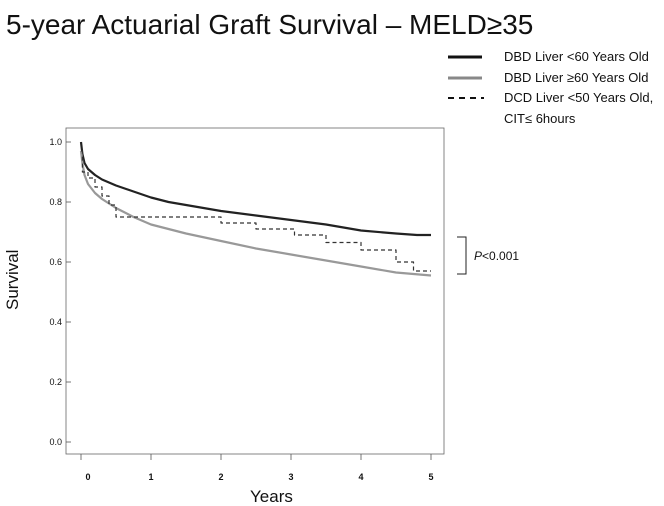 This screenshot has width=664, height=506. Describe the element at coordinates (150, 477) in the screenshot. I see `x-tick-label: 1` at that location.